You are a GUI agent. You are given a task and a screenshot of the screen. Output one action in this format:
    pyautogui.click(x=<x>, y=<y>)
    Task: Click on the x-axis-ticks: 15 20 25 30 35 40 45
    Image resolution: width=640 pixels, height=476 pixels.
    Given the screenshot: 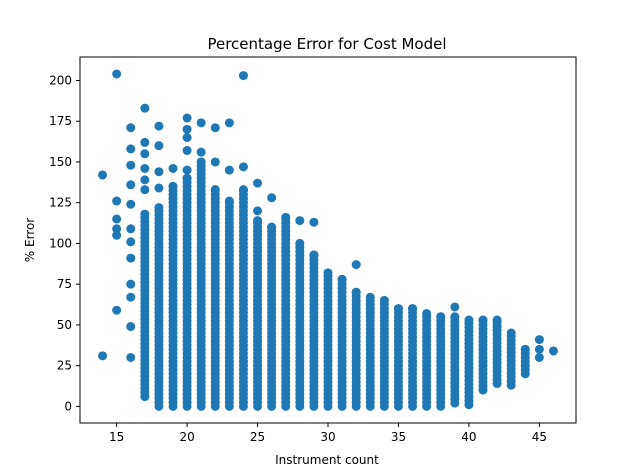 What is the action you would take?
    pyautogui.click(x=328, y=433)
    